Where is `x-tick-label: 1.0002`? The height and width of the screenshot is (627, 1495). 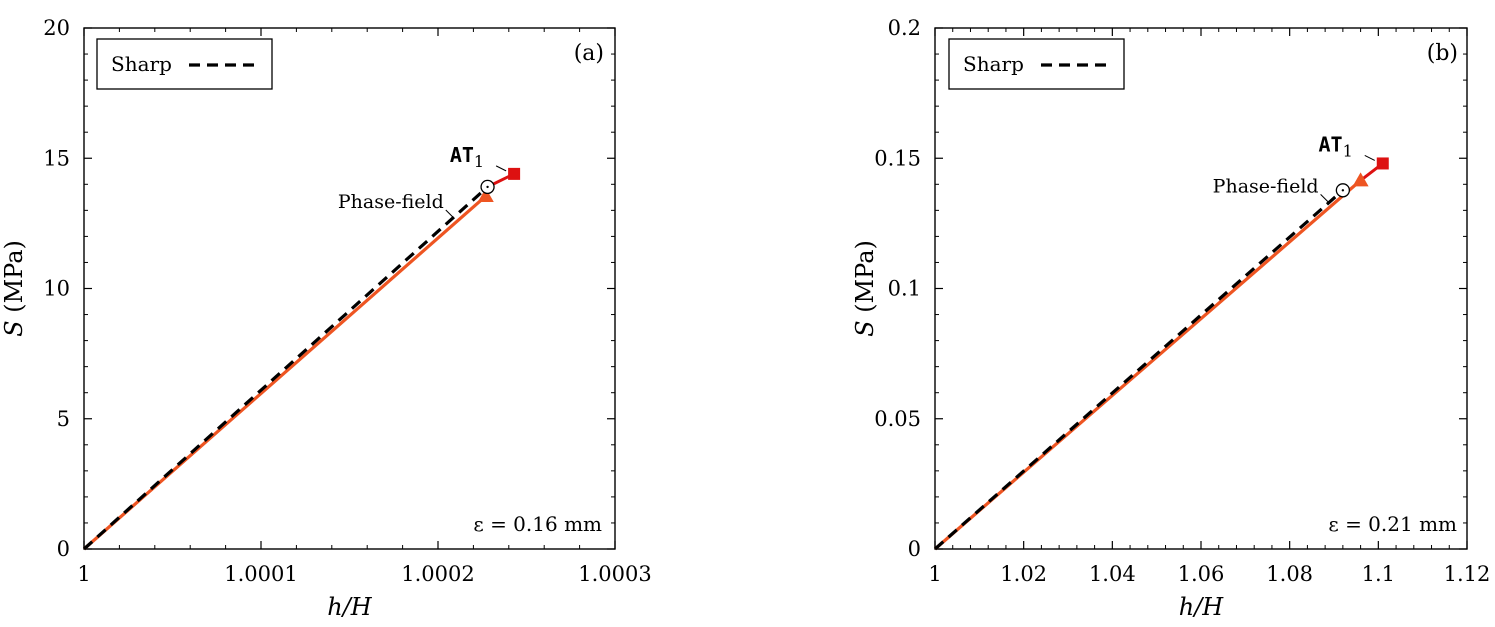
x-tick-label: 1.0002 is located at coordinates (437, 574).